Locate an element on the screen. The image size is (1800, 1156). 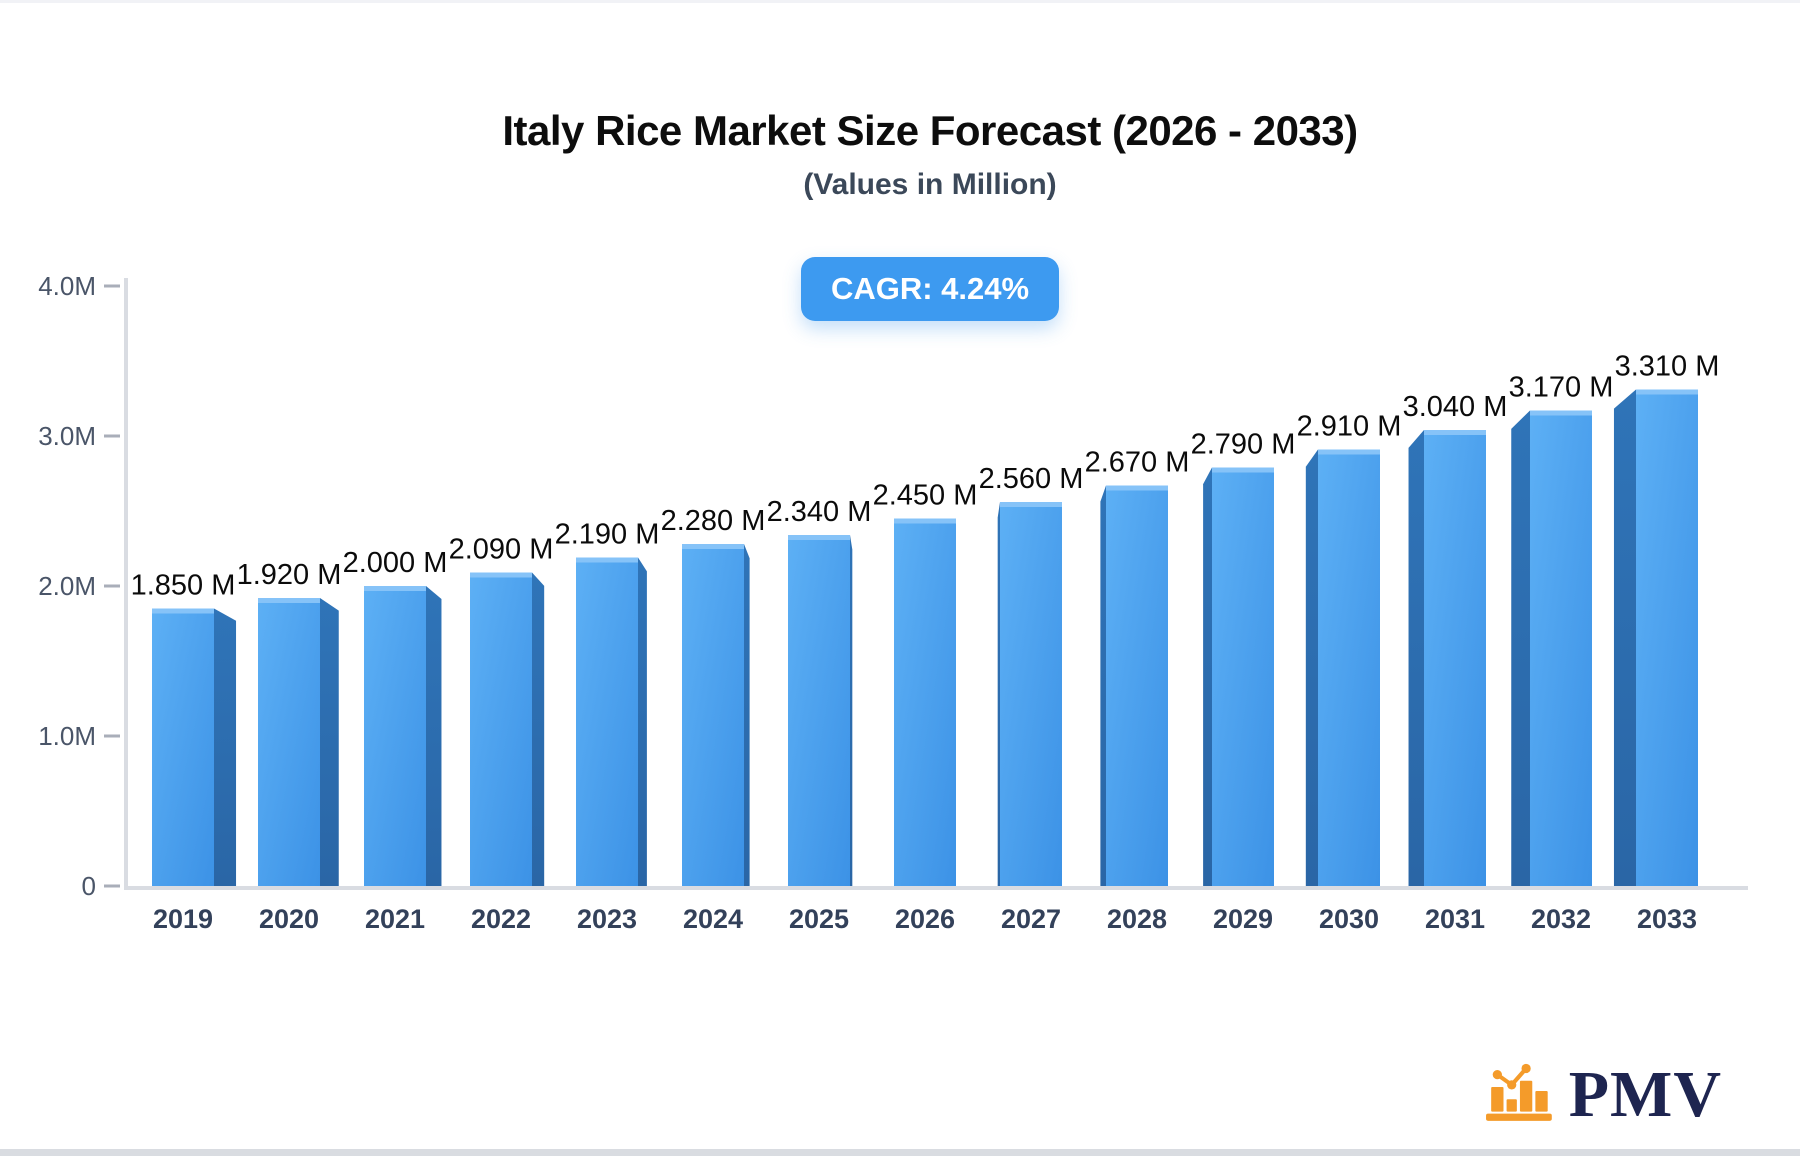
footer-strip is located at coordinates (900, 1152).